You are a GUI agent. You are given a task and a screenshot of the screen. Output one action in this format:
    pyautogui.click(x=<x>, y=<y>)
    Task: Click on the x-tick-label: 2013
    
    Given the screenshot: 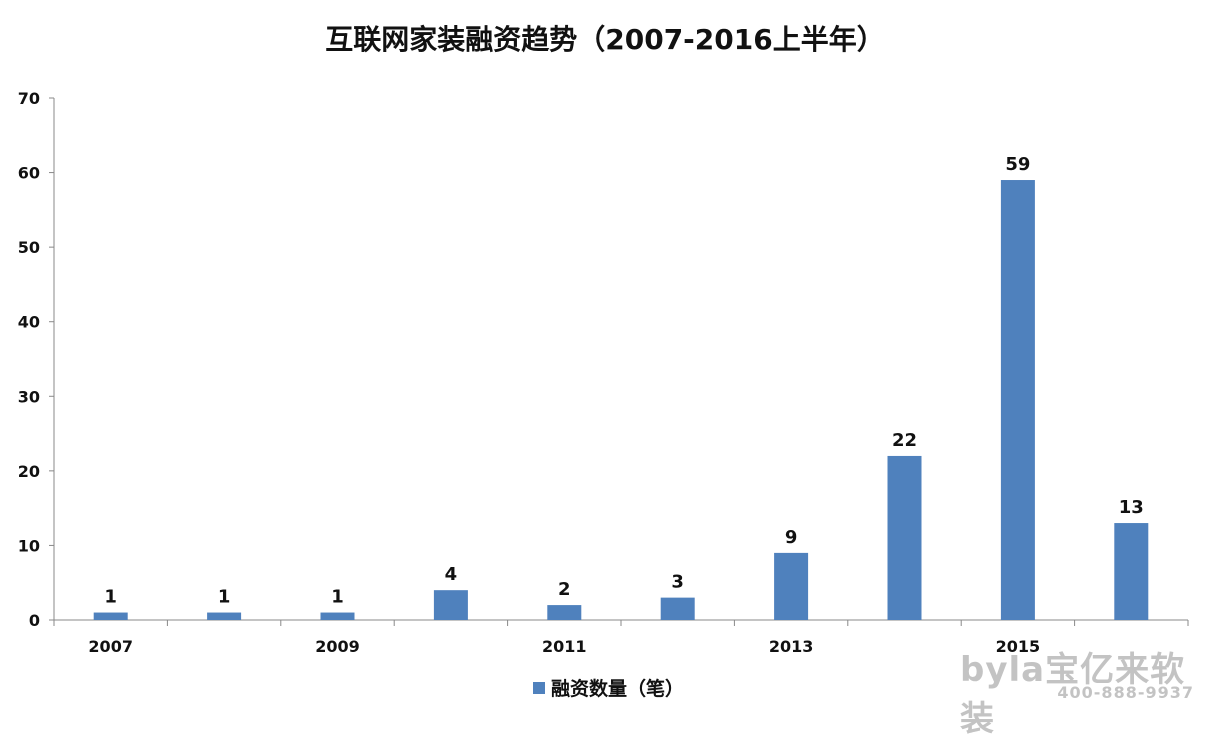 What is the action you would take?
    pyautogui.click(x=791, y=646)
    